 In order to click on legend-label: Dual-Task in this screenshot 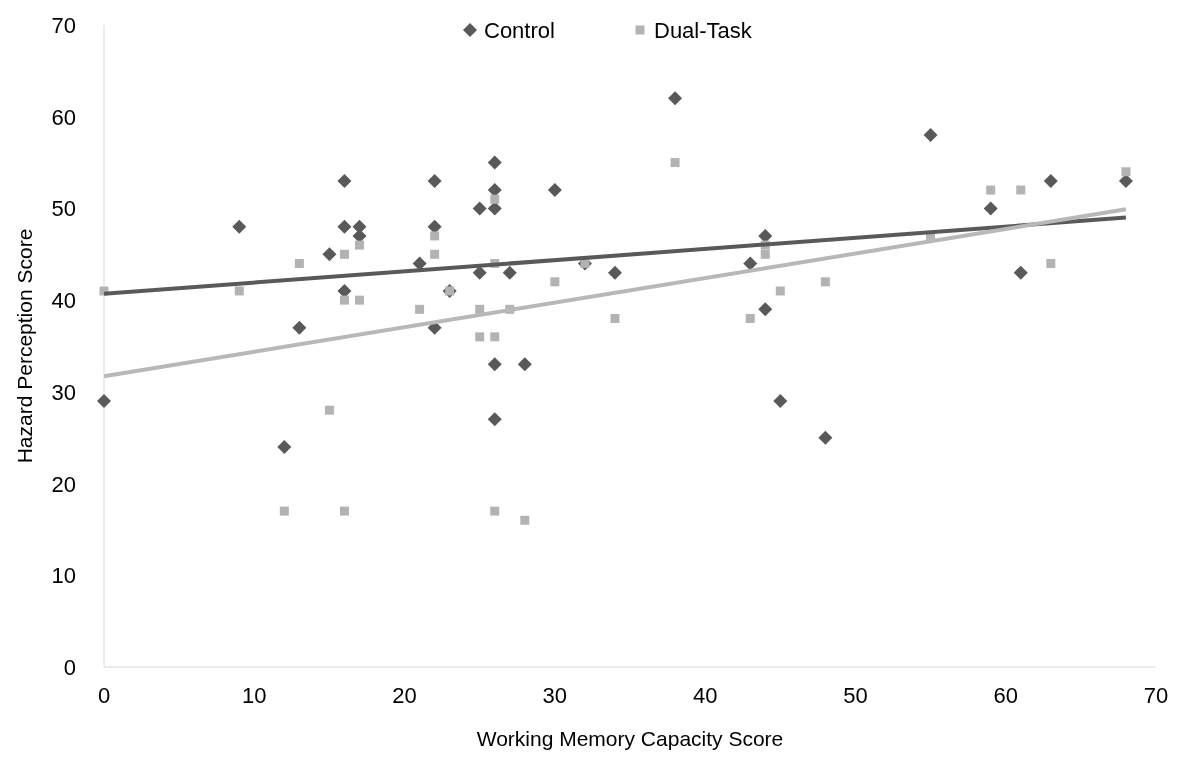, I will do `click(703, 30)`.